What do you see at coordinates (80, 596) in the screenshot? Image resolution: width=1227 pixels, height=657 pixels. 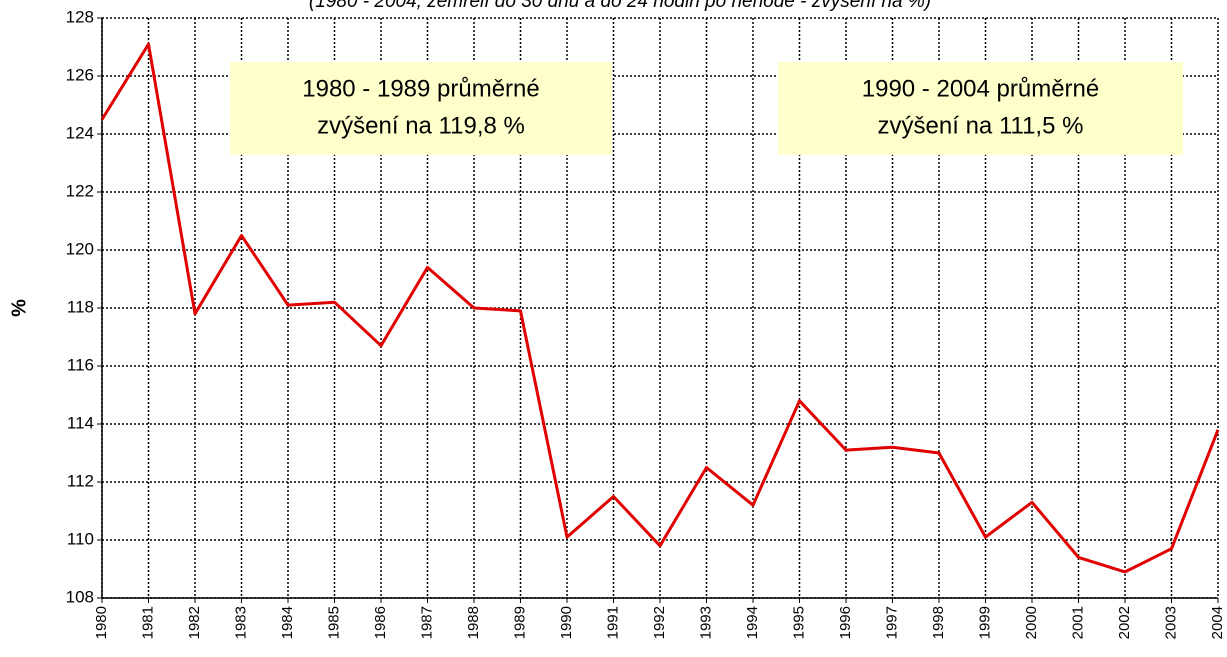 I see `y-tick-label: 108` at bounding box center [80, 596].